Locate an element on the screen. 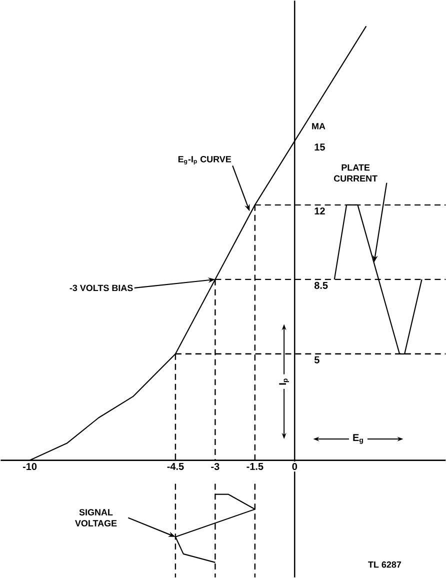 This screenshot has height=578, width=446. annotation: TL 6287 is located at coordinates (384, 564).